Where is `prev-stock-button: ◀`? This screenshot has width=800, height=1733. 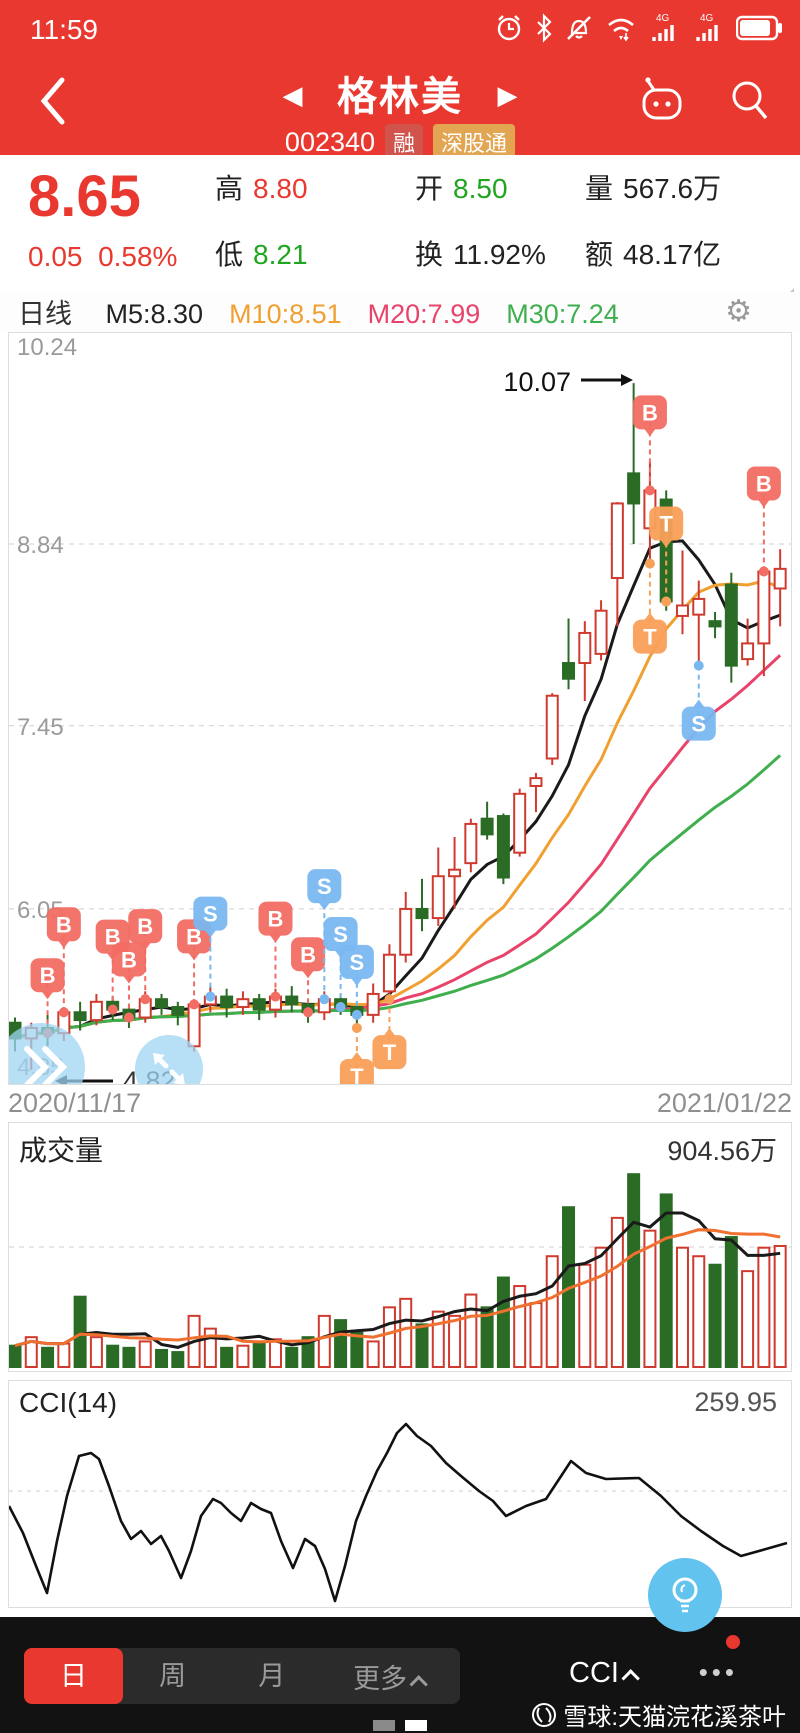 prev-stock-button: ◀ is located at coordinates (292, 95).